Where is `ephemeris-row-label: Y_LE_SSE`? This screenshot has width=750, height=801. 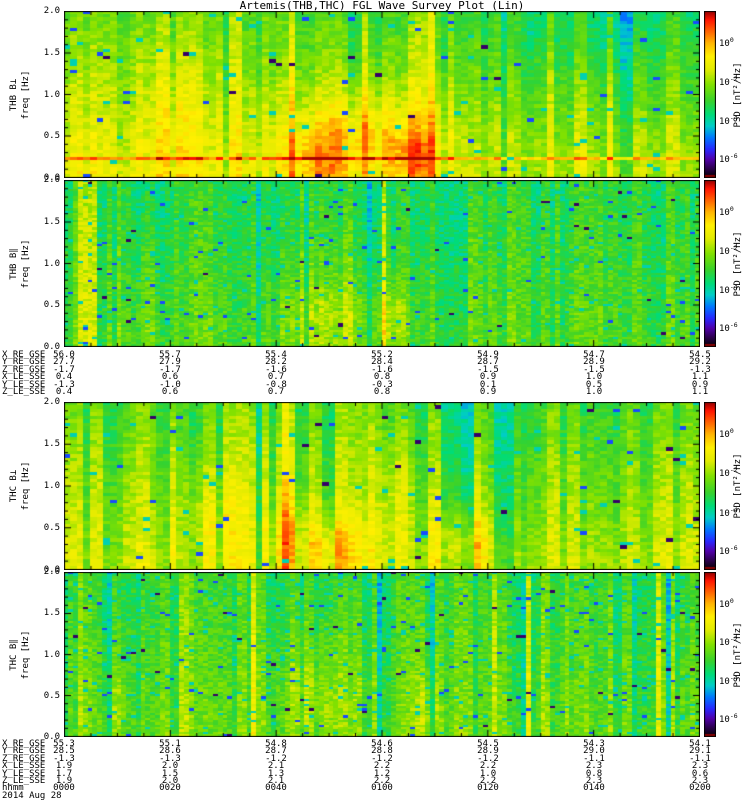 ephemeris-row-label: Y_LE_SSE is located at coordinates (24, 384).